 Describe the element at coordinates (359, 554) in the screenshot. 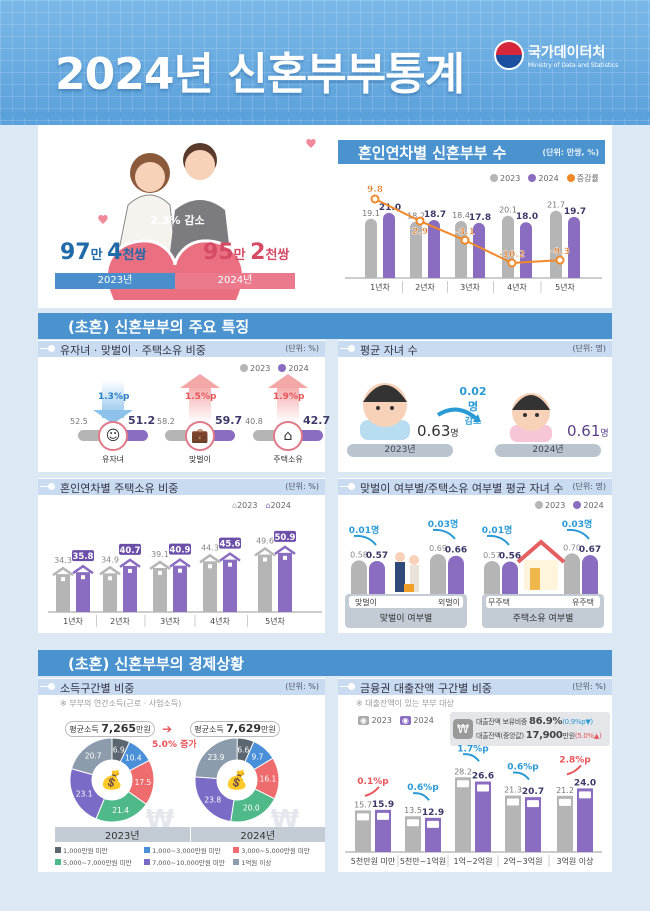

I see `value-label-2023: 0.58` at that location.